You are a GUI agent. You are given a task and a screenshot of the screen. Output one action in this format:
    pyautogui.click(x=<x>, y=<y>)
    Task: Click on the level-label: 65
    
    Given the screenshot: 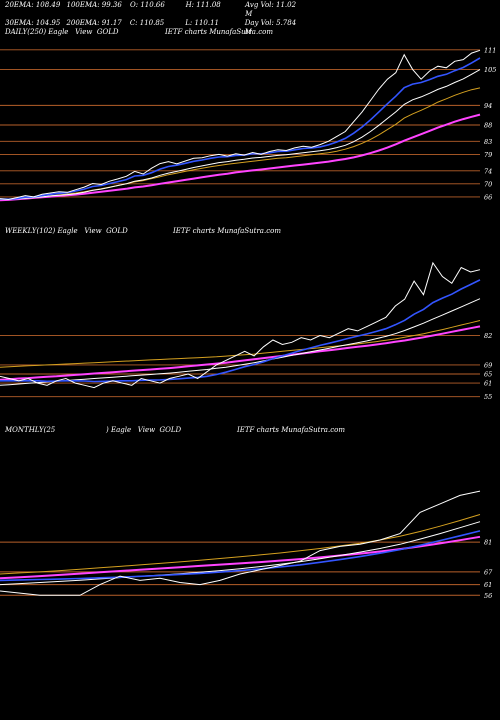 What is the action you would take?
    pyautogui.click(x=488, y=375)
    